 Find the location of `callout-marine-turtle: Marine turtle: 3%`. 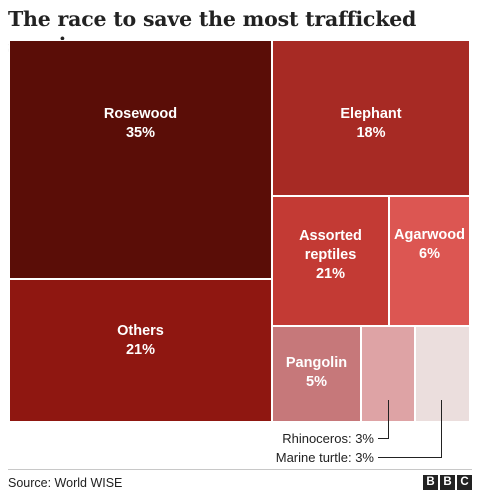

callout-marine-turtle: Marine turtle: 3% is located at coordinates (324, 457).